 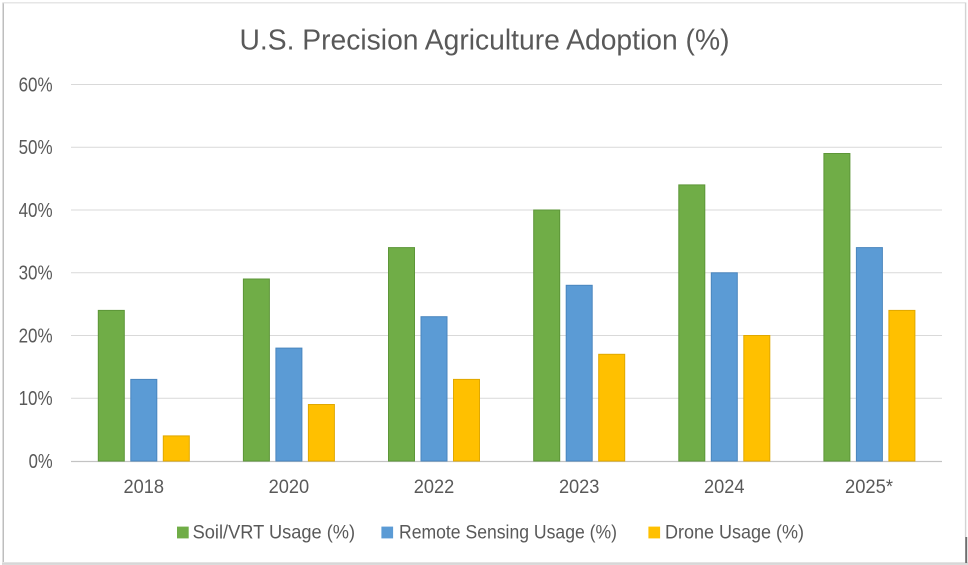 I want to click on svg-text: 30%, so click(x=36, y=274).